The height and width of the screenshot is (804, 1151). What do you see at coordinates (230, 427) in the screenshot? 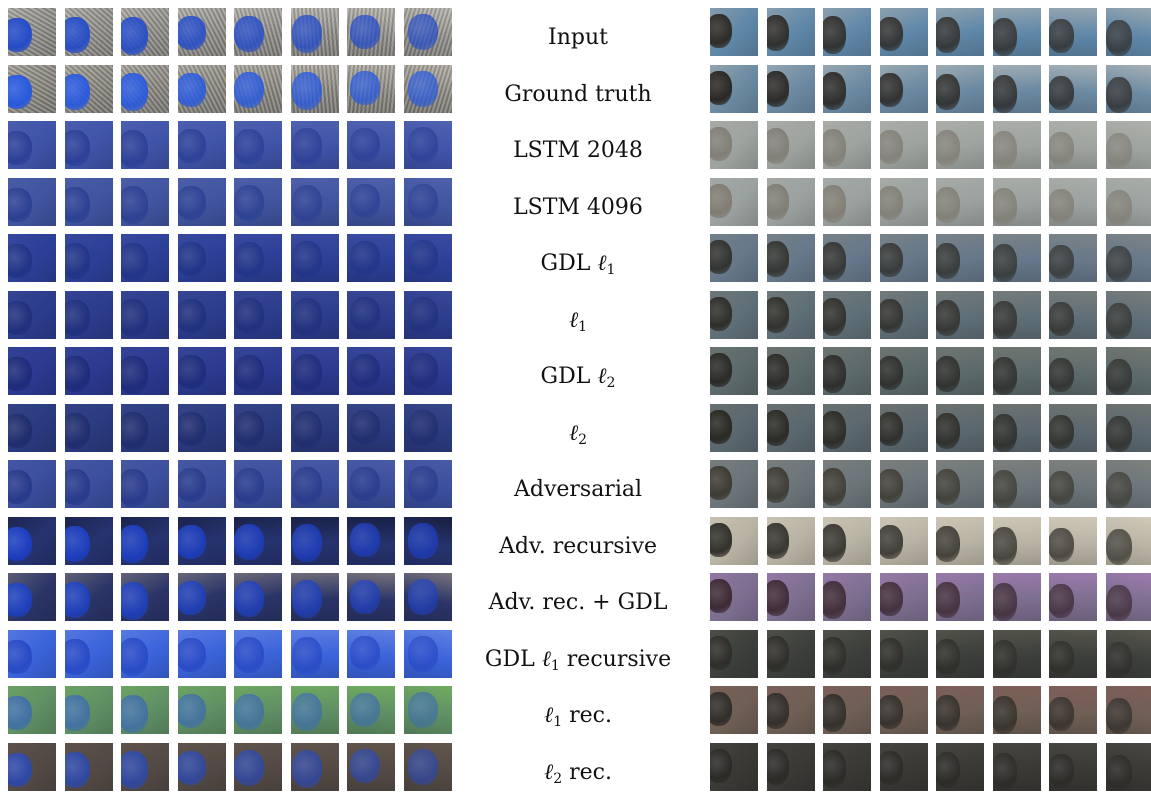
I see `left-frame-row` at bounding box center [230, 427].